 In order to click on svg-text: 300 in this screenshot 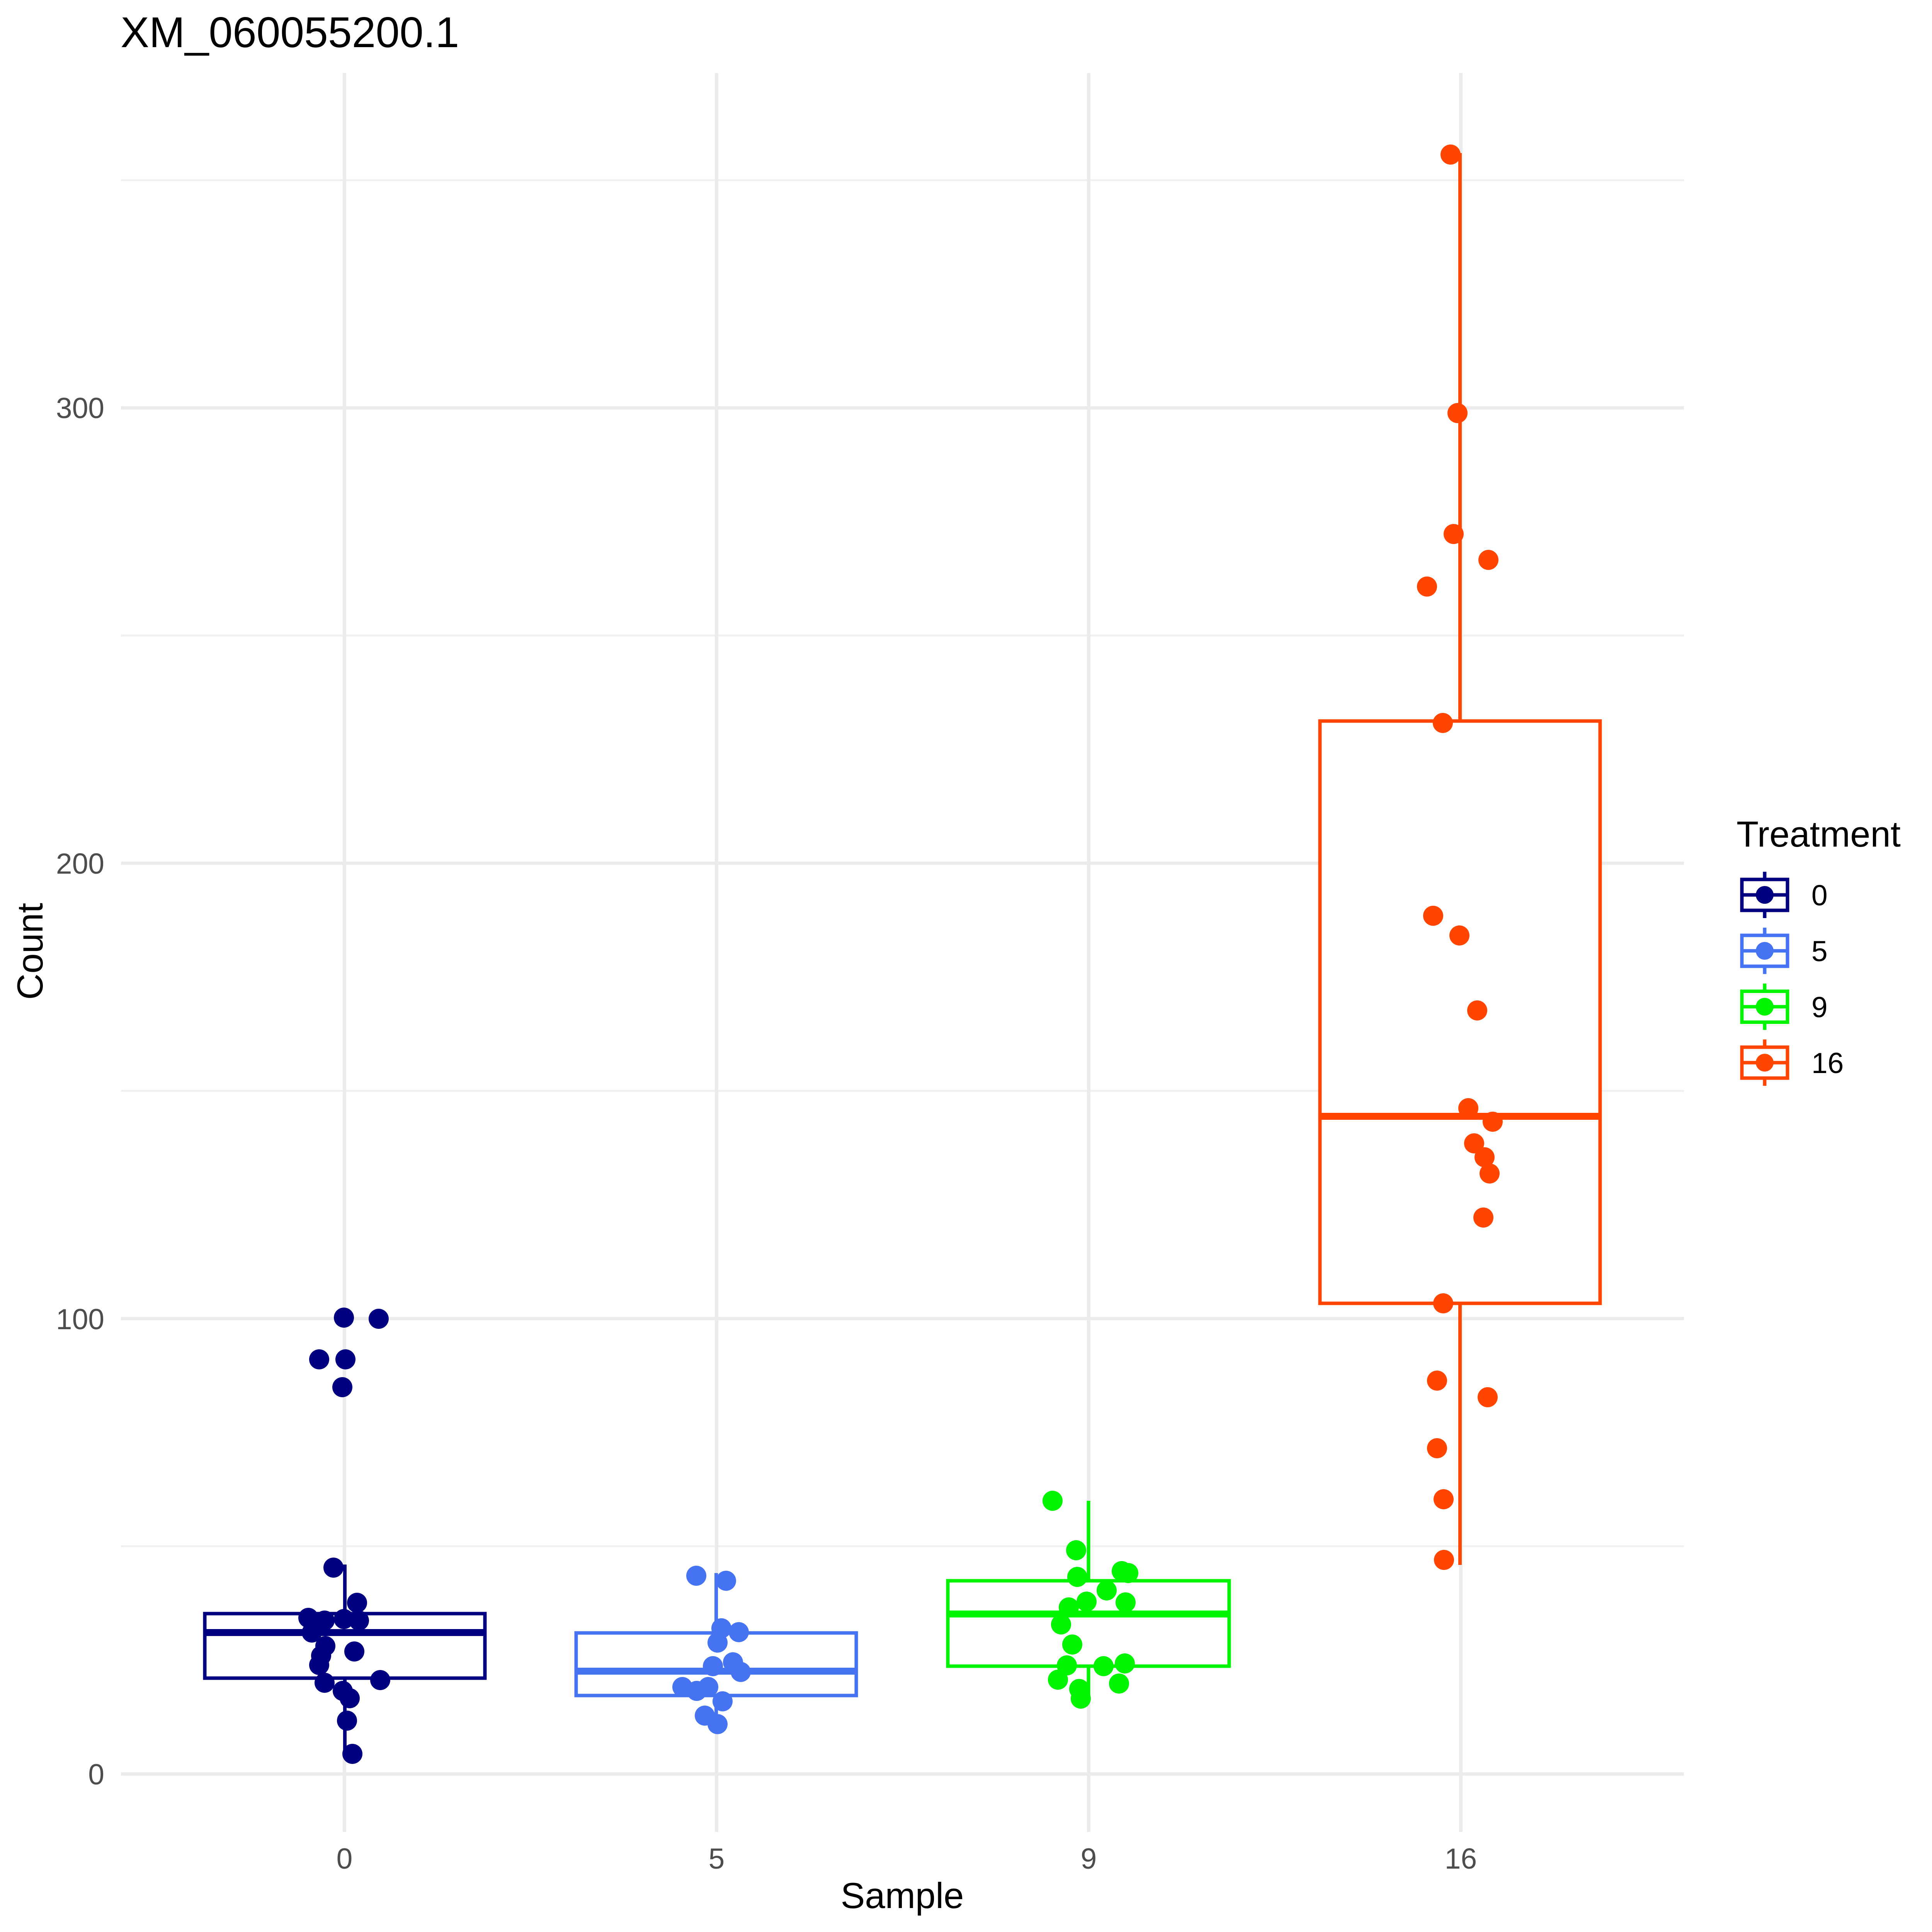, I will do `click(80, 408)`.